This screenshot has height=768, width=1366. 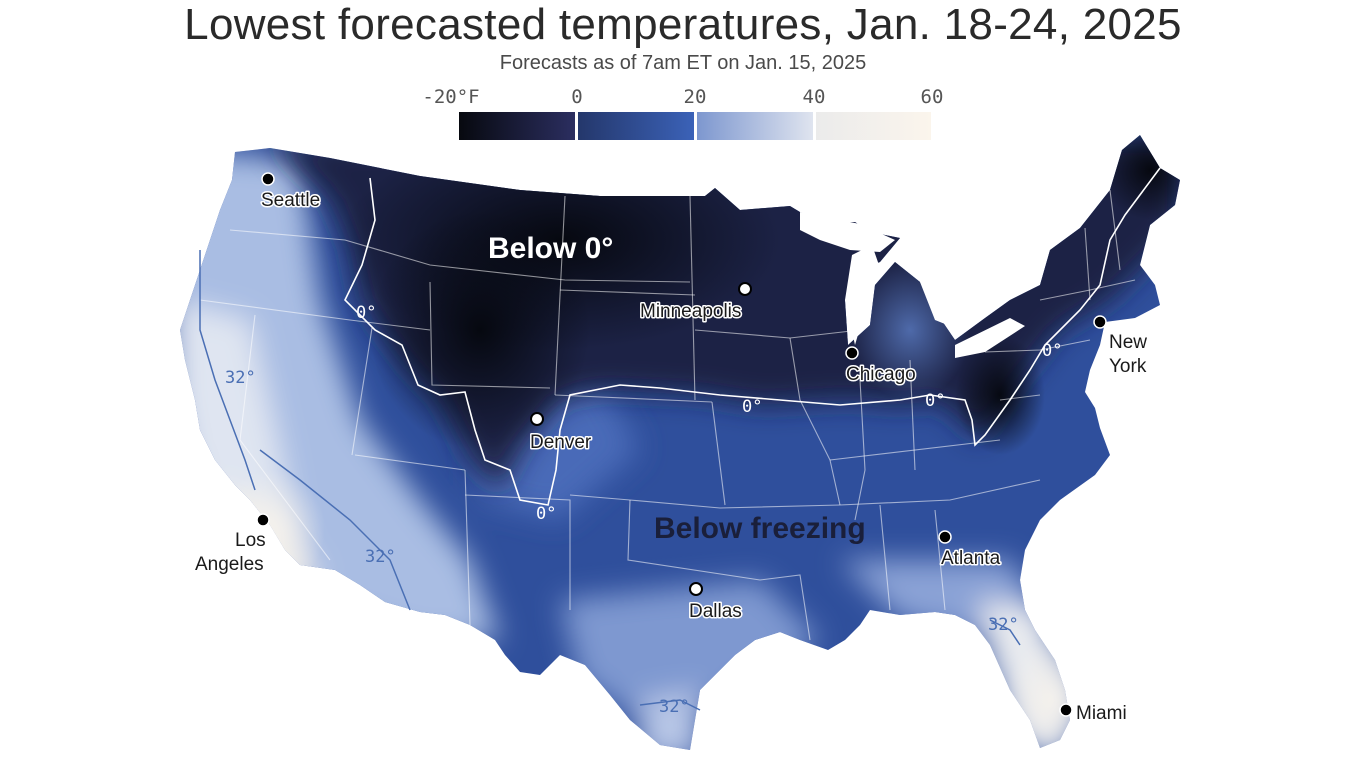 What do you see at coordinates (232, 545) in the screenshot?
I see `city-los-angeles: Los Angeles` at bounding box center [232, 545].